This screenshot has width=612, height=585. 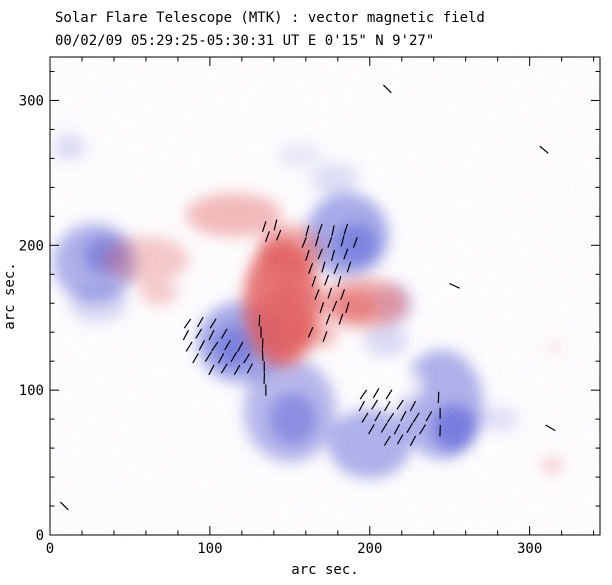 I want to click on x-axis-label: arc sec., so click(x=324, y=570).